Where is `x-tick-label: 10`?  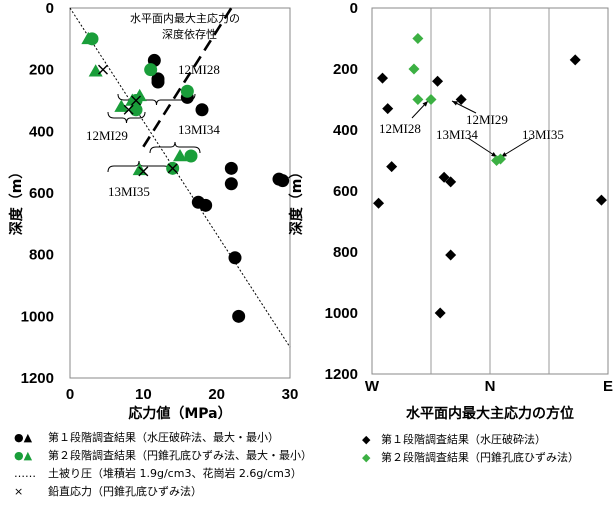
x-tick-label: 10 is located at coordinates (143, 394).